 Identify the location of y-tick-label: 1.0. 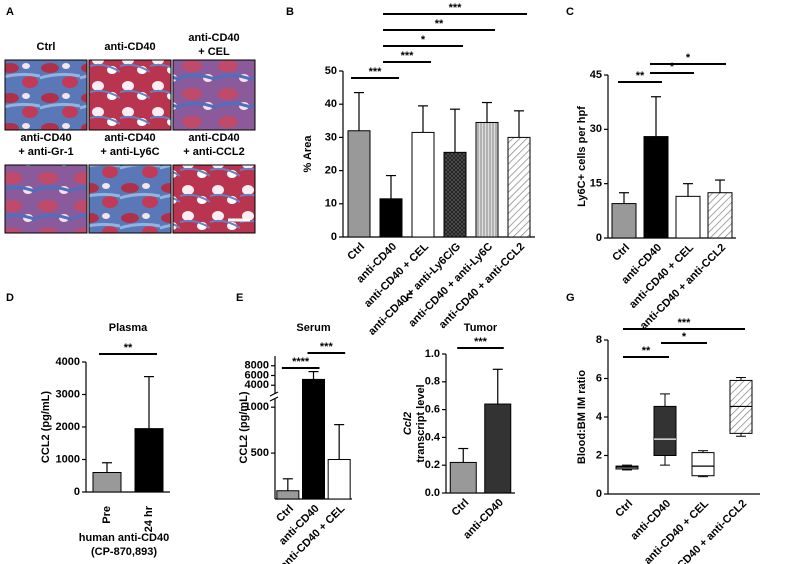
(432, 354).